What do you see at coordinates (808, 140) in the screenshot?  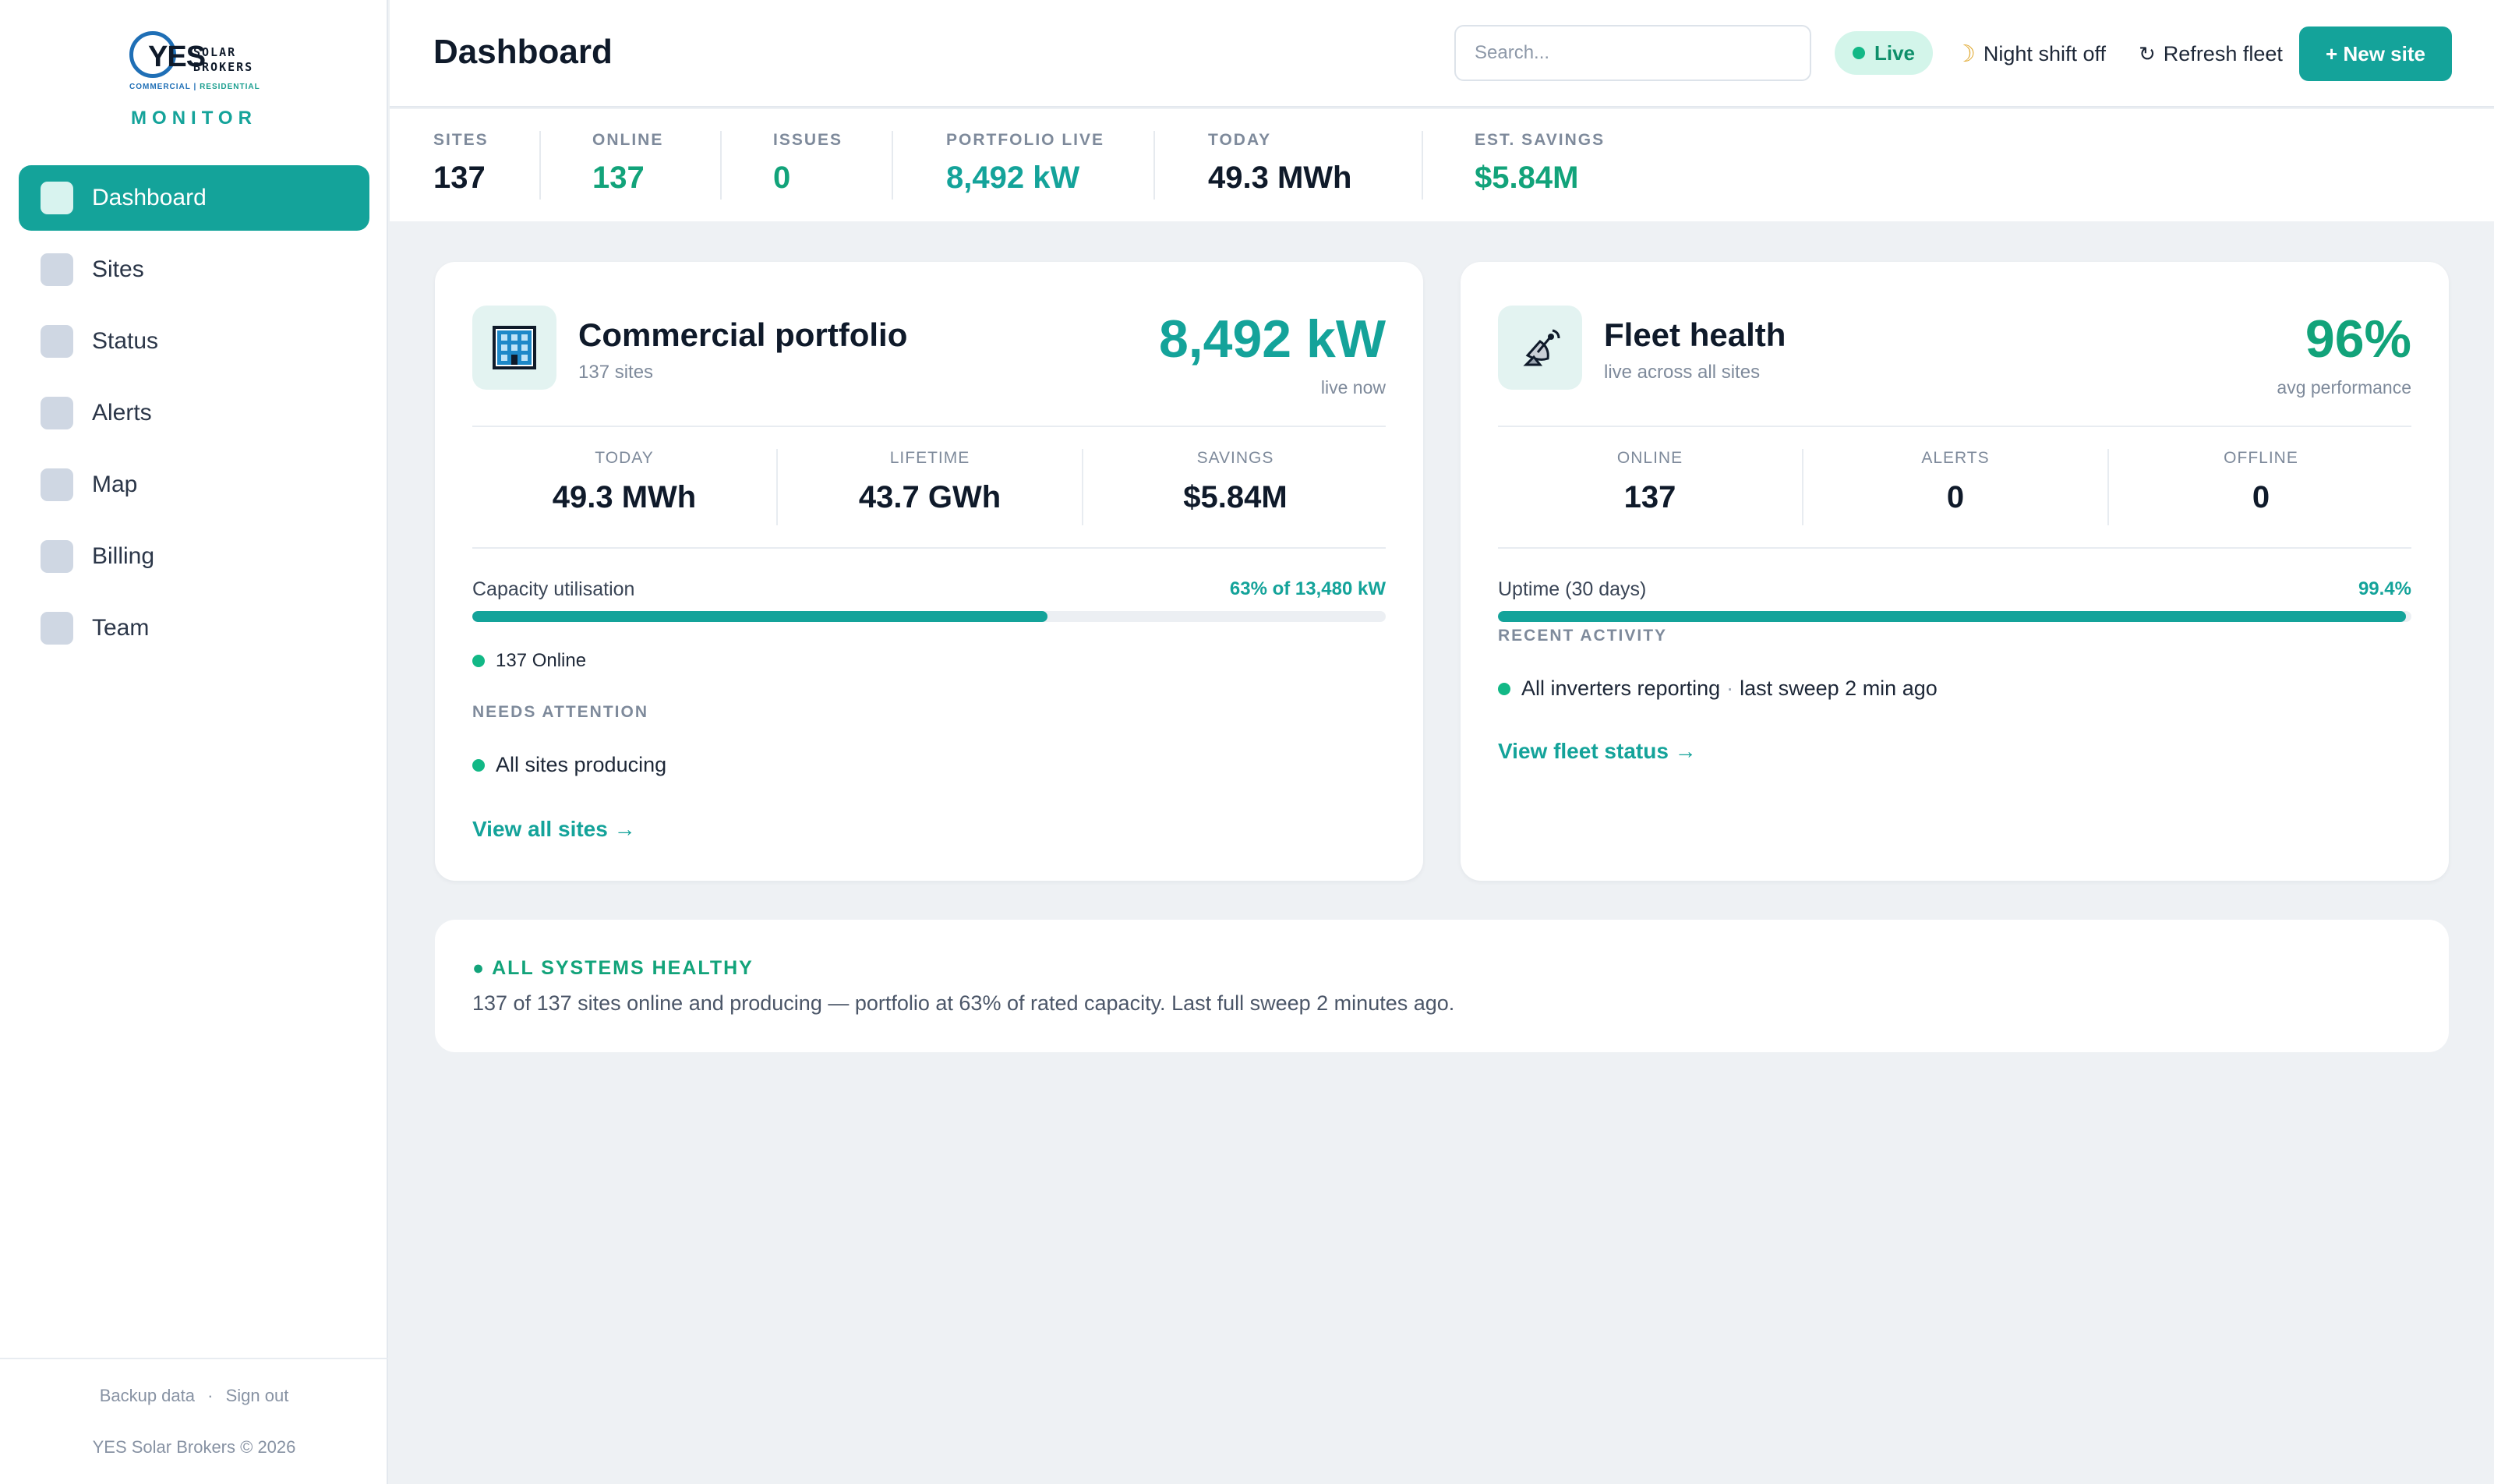 I see `stat-label: ISSUES` at bounding box center [808, 140].